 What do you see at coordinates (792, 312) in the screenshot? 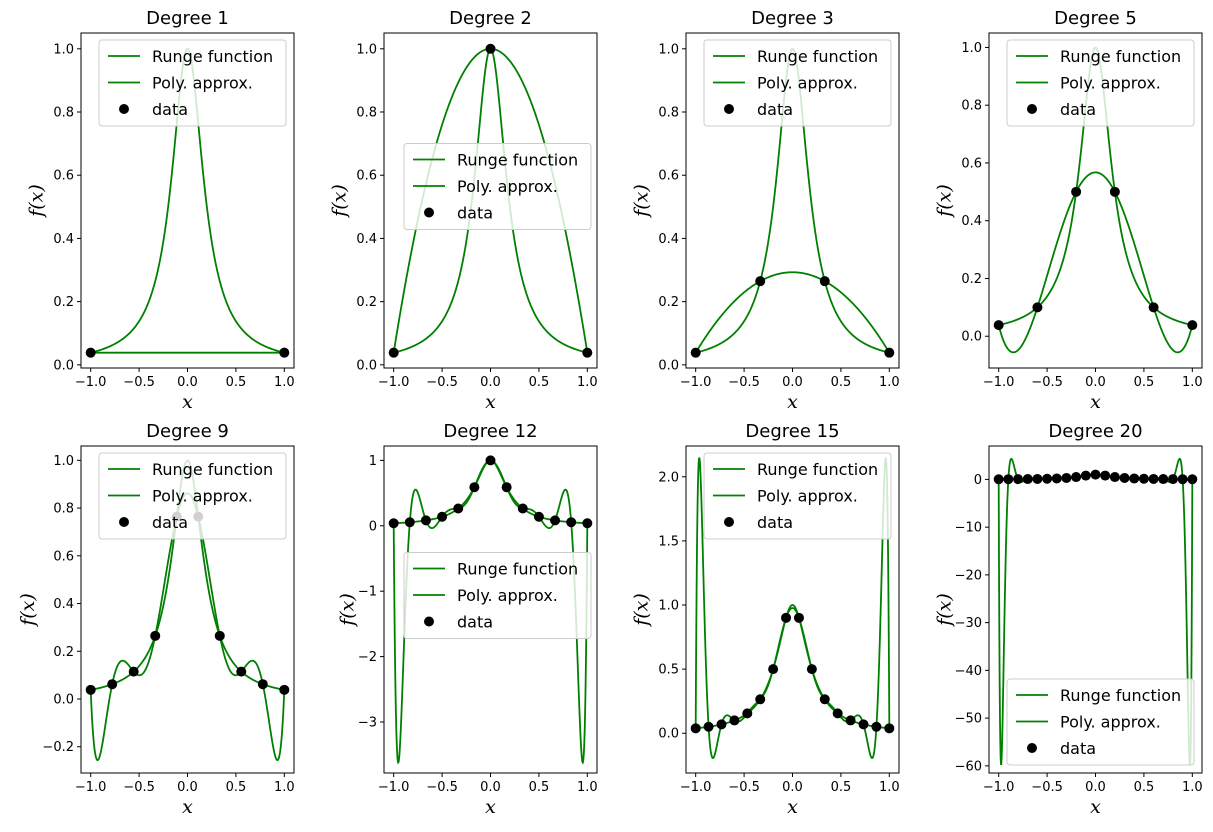
I see `poly-approx-line` at bounding box center [792, 312].